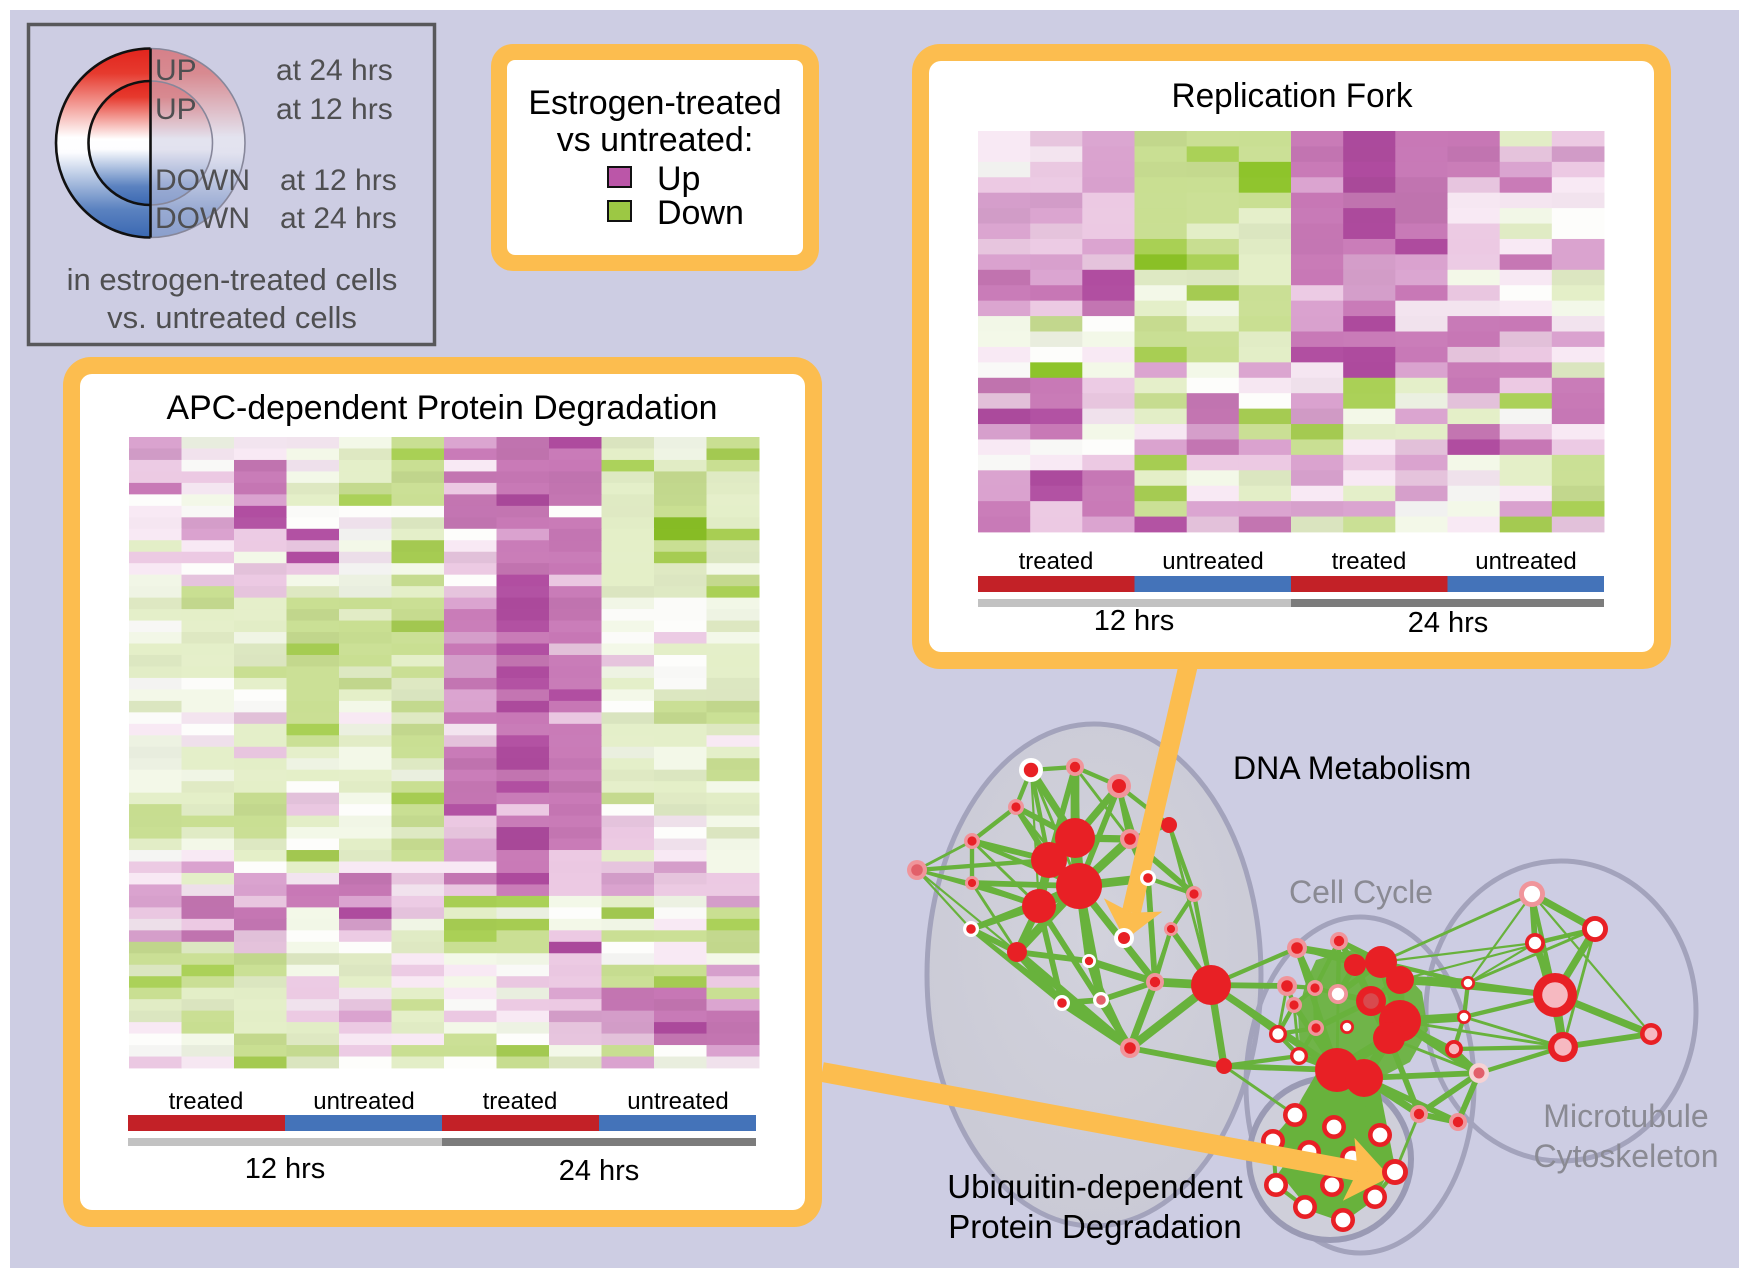 The width and height of the screenshot is (1750, 1279). What do you see at coordinates (1293, 96) in the screenshot?
I see `svg-text: Replication Fork` at bounding box center [1293, 96].